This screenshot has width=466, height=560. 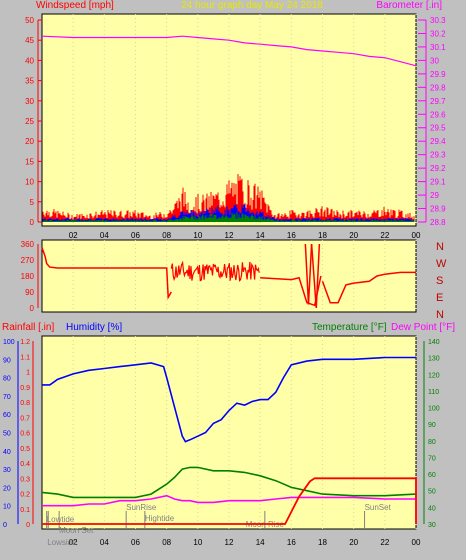 What do you see at coordinates (9, 342) in the screenshot?
I see `humidity-y-tick: 100` at bounding box center [9, 342].